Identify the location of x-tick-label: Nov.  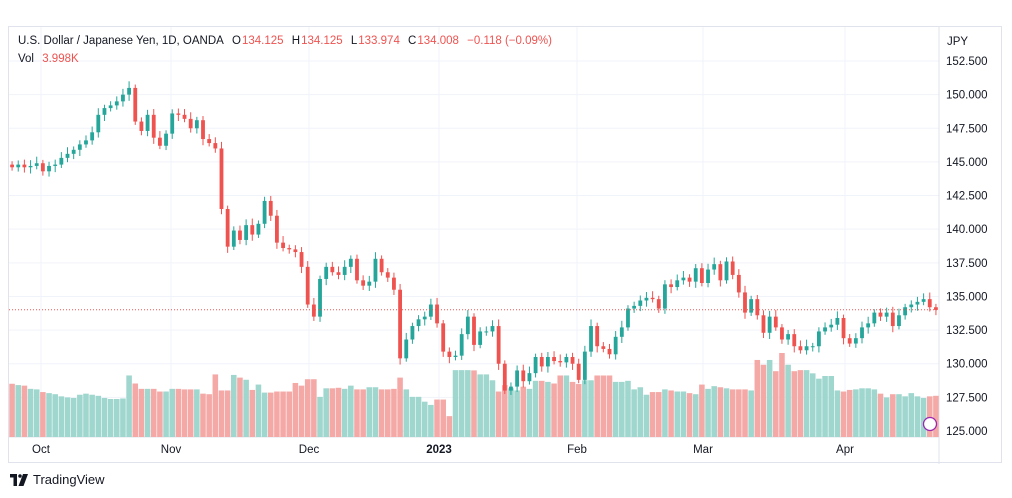
(171, 450).